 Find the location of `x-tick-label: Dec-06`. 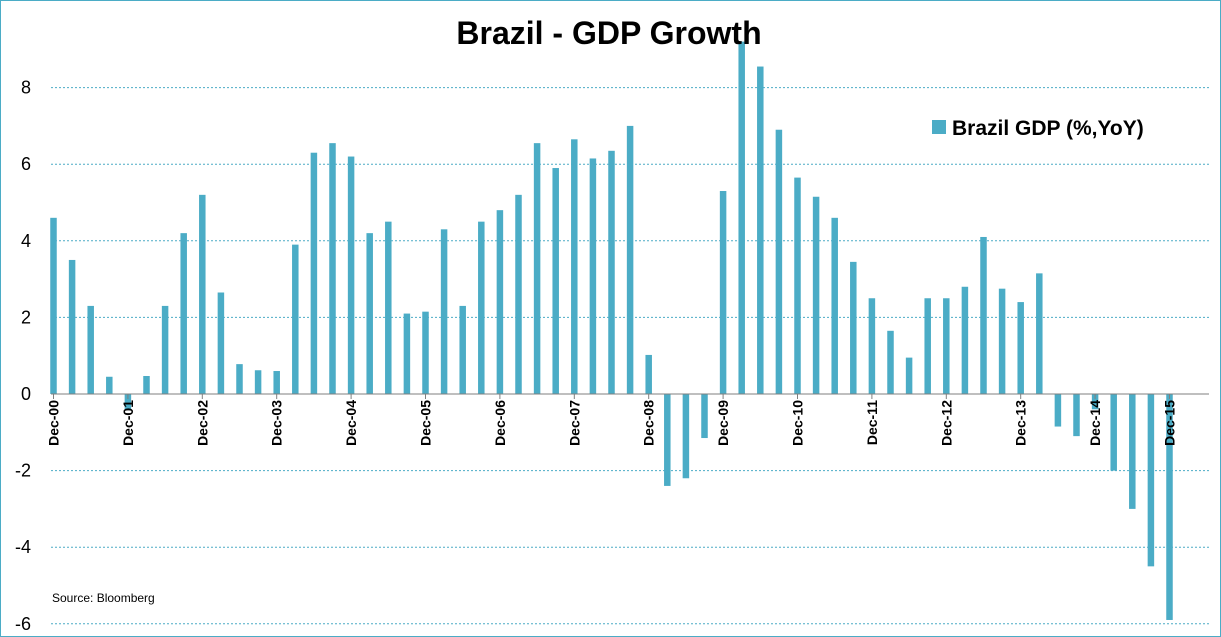

x-tick-label: Dec-06 is located at coordinates (500, 423).